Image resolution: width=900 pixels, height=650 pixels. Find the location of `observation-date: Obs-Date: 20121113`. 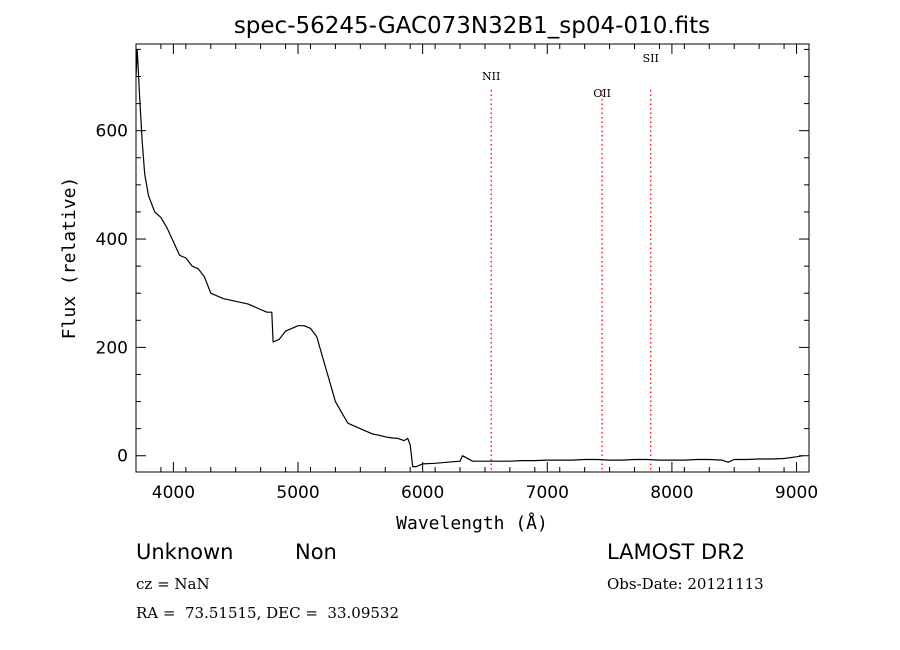

observation-date: Obs-Date: 20121113 is located at coordinates (685, 584).